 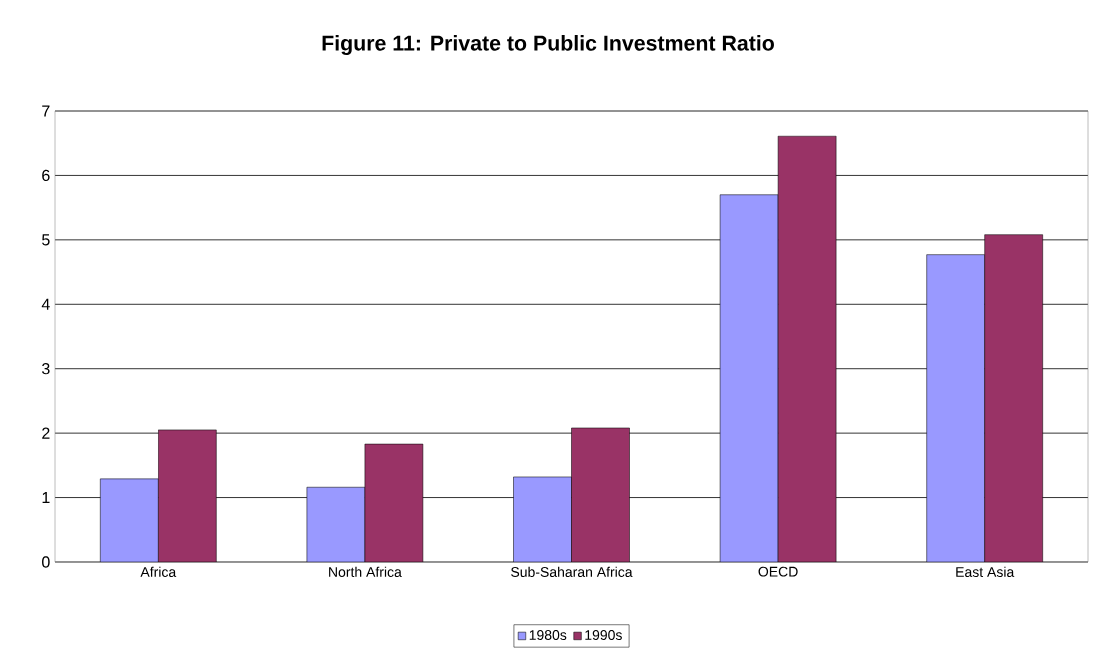 What do you see at coordinates (46, 562) in the screenshot?
I see `y-tick-label: 0` at bounding box center [46, 562].